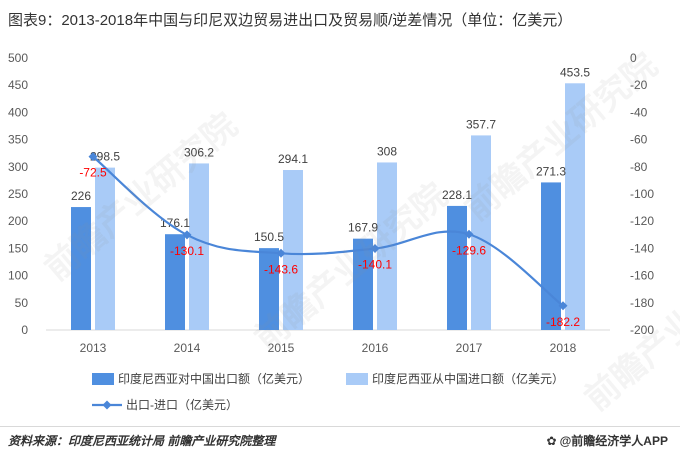  What do you see at coordinates (18, 167) in the screenshot?
I see `left-axis-tick-label: 300` at bounding box center [18, 167].